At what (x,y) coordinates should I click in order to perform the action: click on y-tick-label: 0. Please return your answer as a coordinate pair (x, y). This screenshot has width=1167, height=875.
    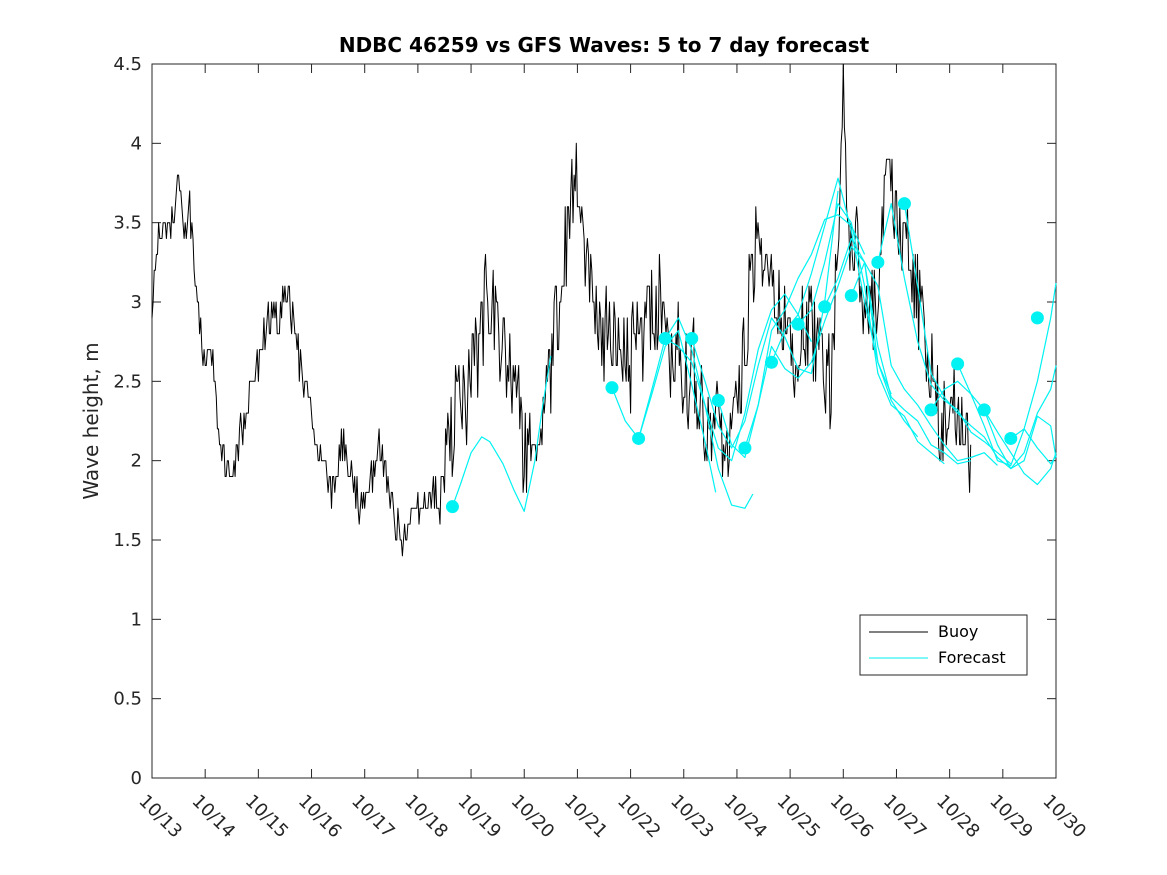
    Looking at the image, I should click on (136, 778).